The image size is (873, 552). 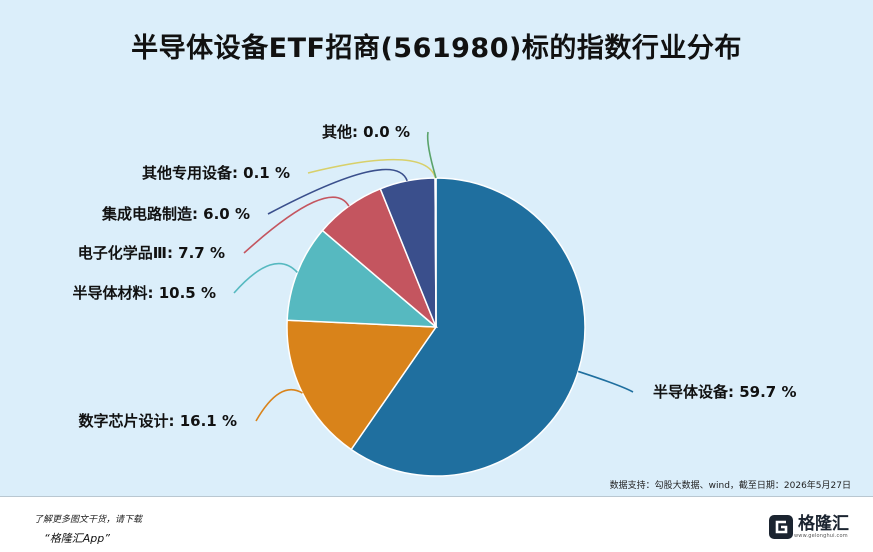 I want to click on promo-text: 了解更多图文干货，请下载, so click(x=88, y=520).